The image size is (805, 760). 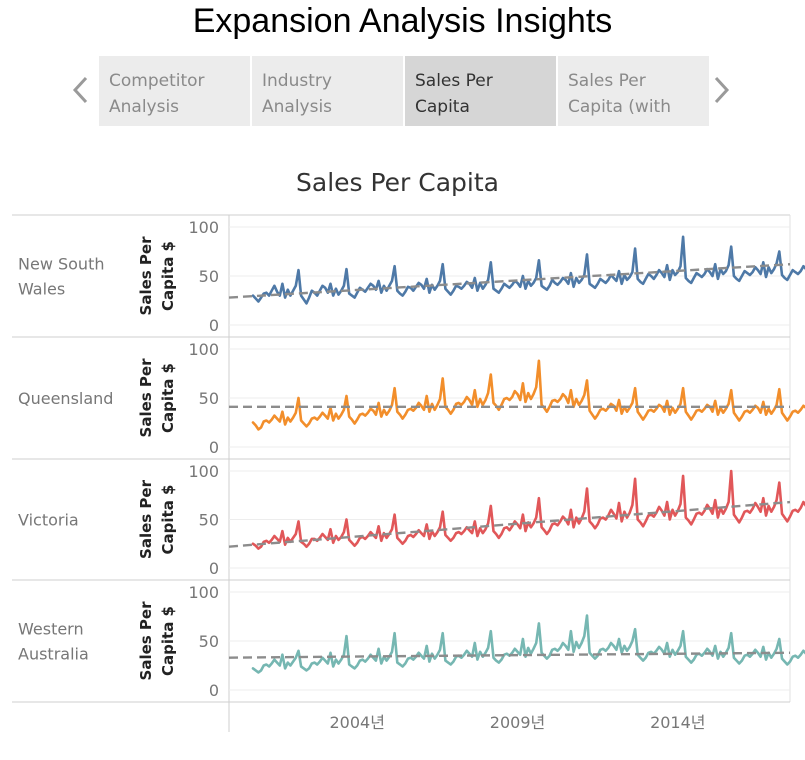 What do you see at coordinates (528, 644) in the screenshot?
I see `series-line-western-australia` at bounding box center [528, 644].